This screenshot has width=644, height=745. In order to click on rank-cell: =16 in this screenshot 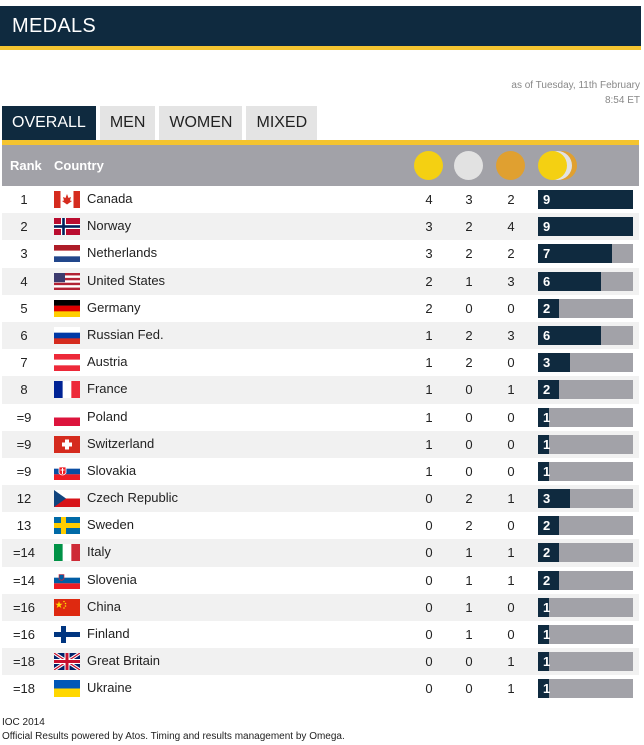, I will do `click(24, 607)`.